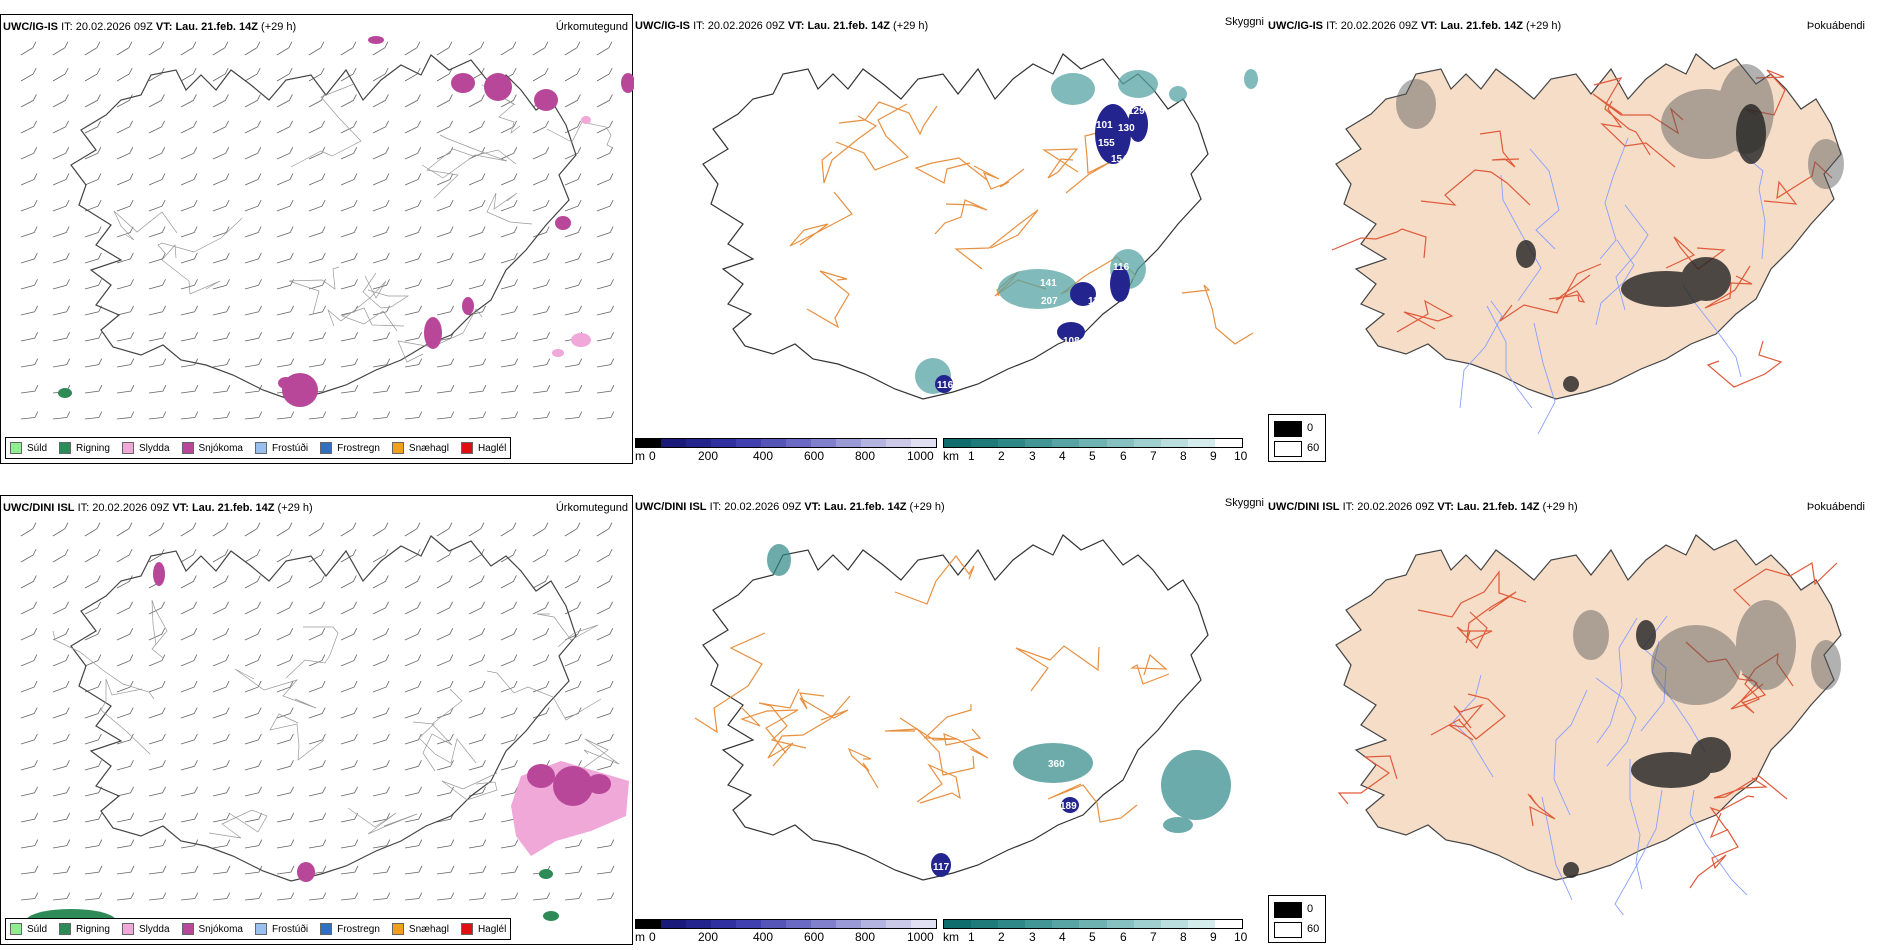 The height and width of the screenshot is (950, 1900). What do you see at coordinates (1093, 924) in the screenshot?
I see `km-colorbar-swatches` at bounding box center [1093, 924].